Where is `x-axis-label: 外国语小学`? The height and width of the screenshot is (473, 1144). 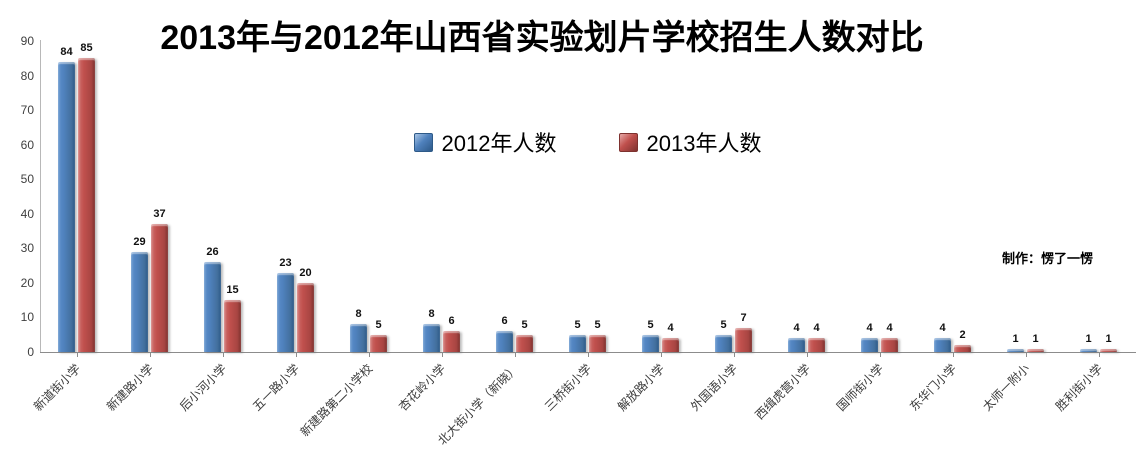 x-axis-label: 外国语小学 is located at coordinates (714, 387).